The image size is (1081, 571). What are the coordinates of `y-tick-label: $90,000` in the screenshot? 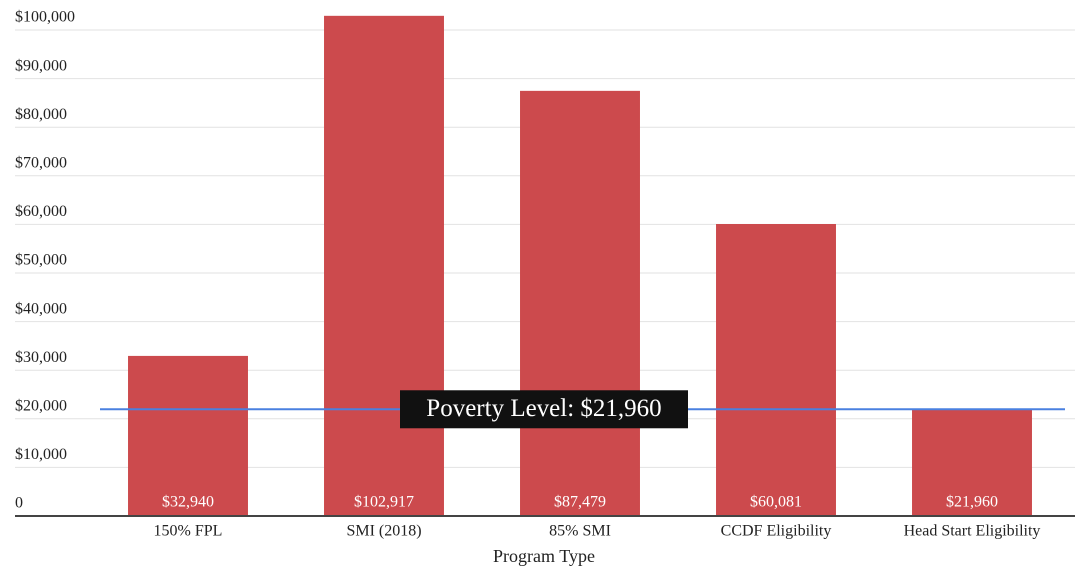 It's located at (41, 65).